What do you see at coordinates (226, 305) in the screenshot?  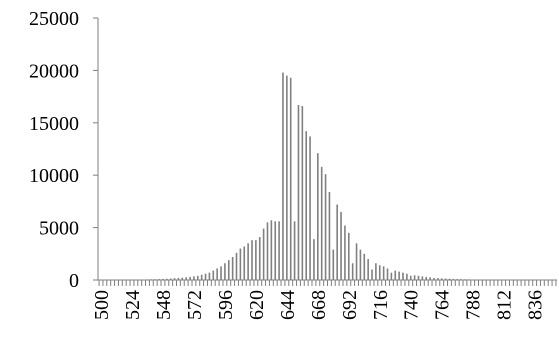 I see `x-tick-label: 596` at bounding box center [226, 305].